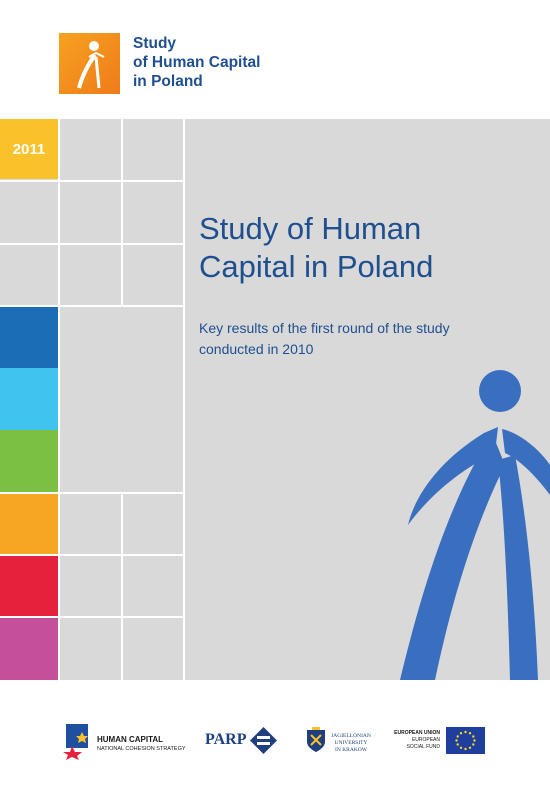 The height and width of the screenshot is (799, 550). Describe the element at coordinates (425, 740) in the screenshot. I see `eu-line-2: EUROPEAN` at that location.